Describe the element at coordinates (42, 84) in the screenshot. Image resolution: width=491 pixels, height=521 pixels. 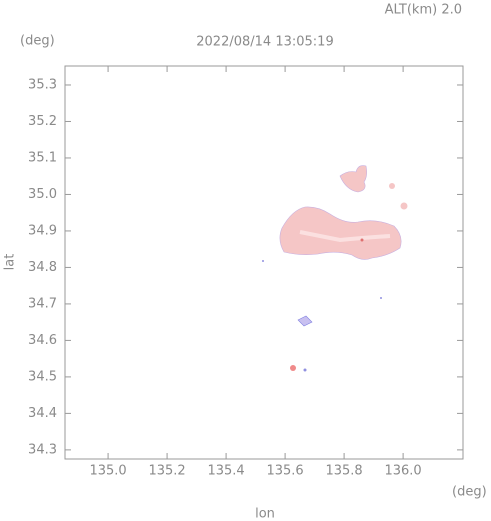
I see `y-tick-label: 35.3` at that location.